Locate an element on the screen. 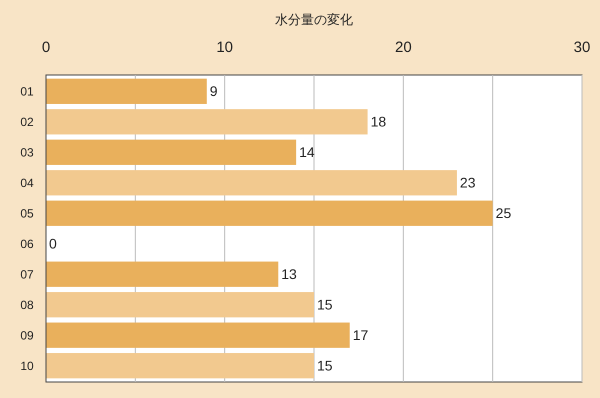 This screenshot has height=398, width=600. chart-title: 水分量の変化 is located at coordinates (314, 20).